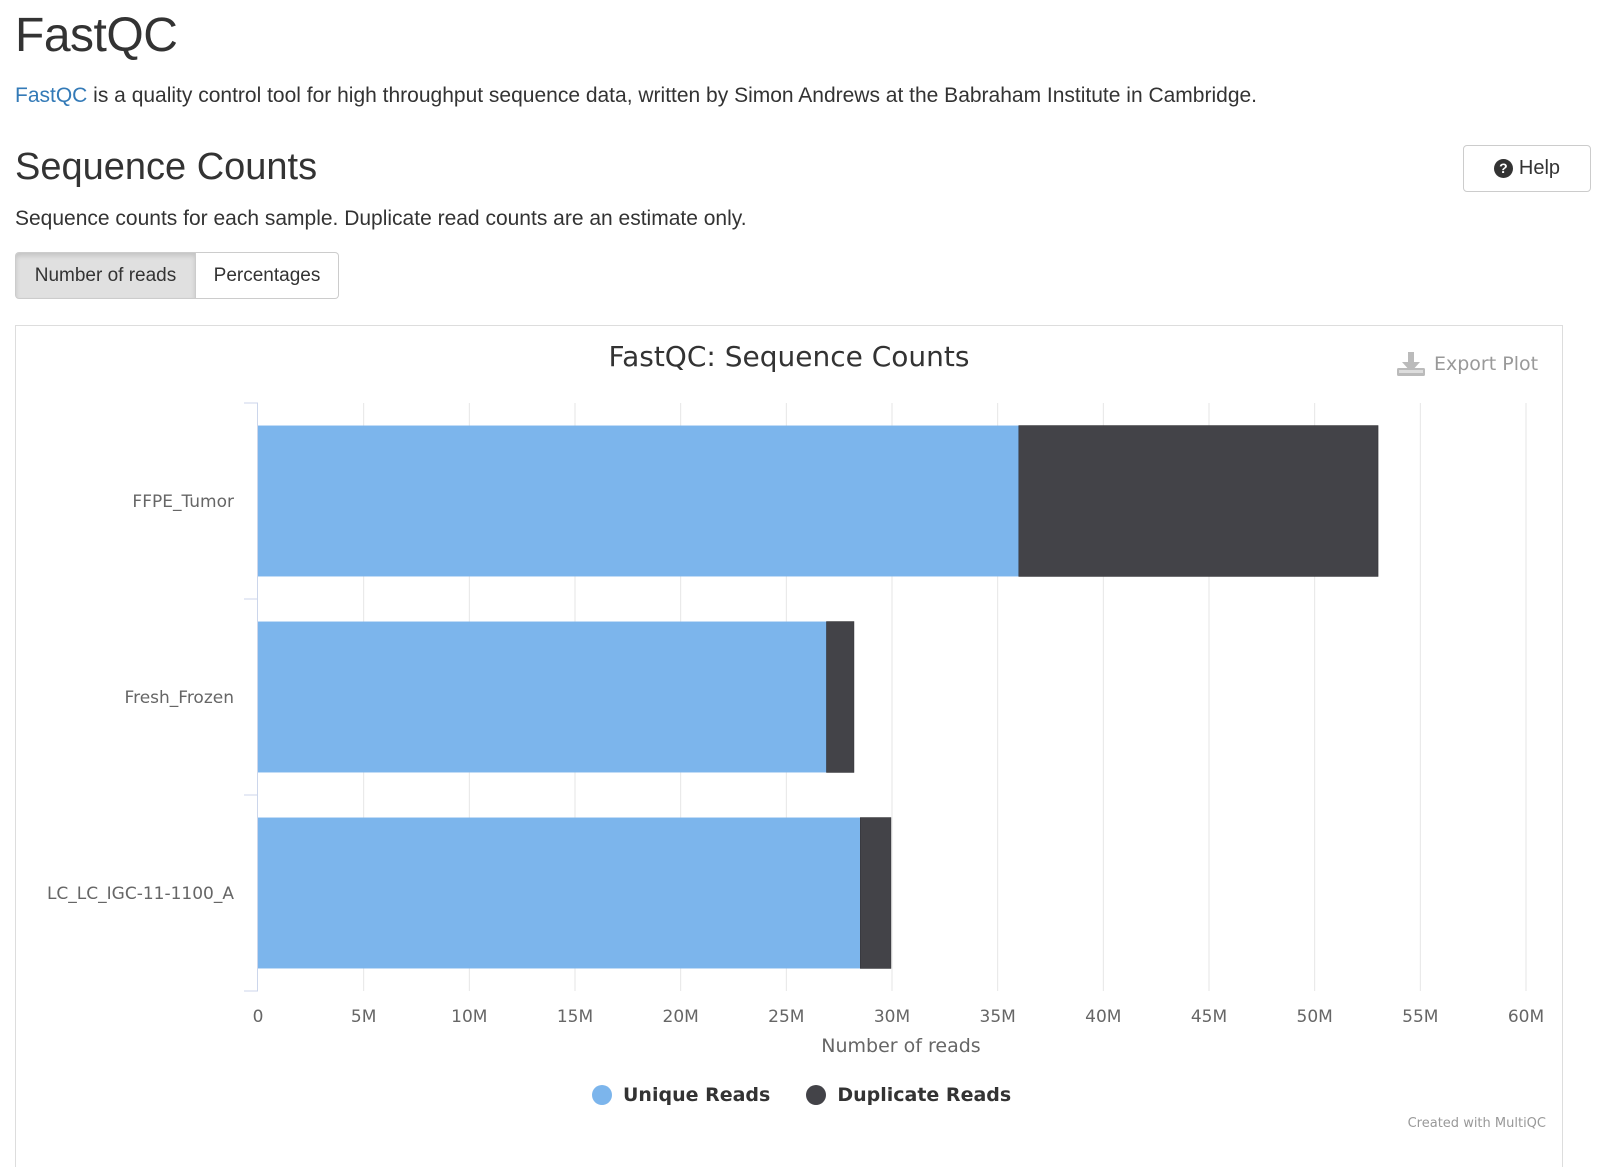 The height and width of the screenshot is (1168, 1600). Describe the element at coordinates (900, 1046) in the screenshot. I see `x-axis-title: Number of reads` at that location.